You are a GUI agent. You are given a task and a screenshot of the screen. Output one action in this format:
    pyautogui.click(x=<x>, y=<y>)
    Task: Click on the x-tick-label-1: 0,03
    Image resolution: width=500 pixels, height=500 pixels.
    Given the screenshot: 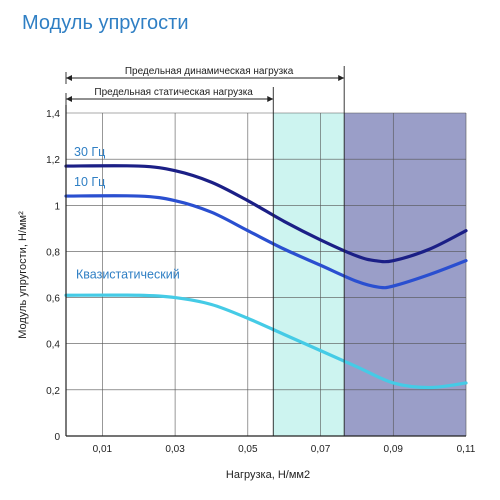 What is the action you would take?
    pyautogui.click(x=175, y=449)
    